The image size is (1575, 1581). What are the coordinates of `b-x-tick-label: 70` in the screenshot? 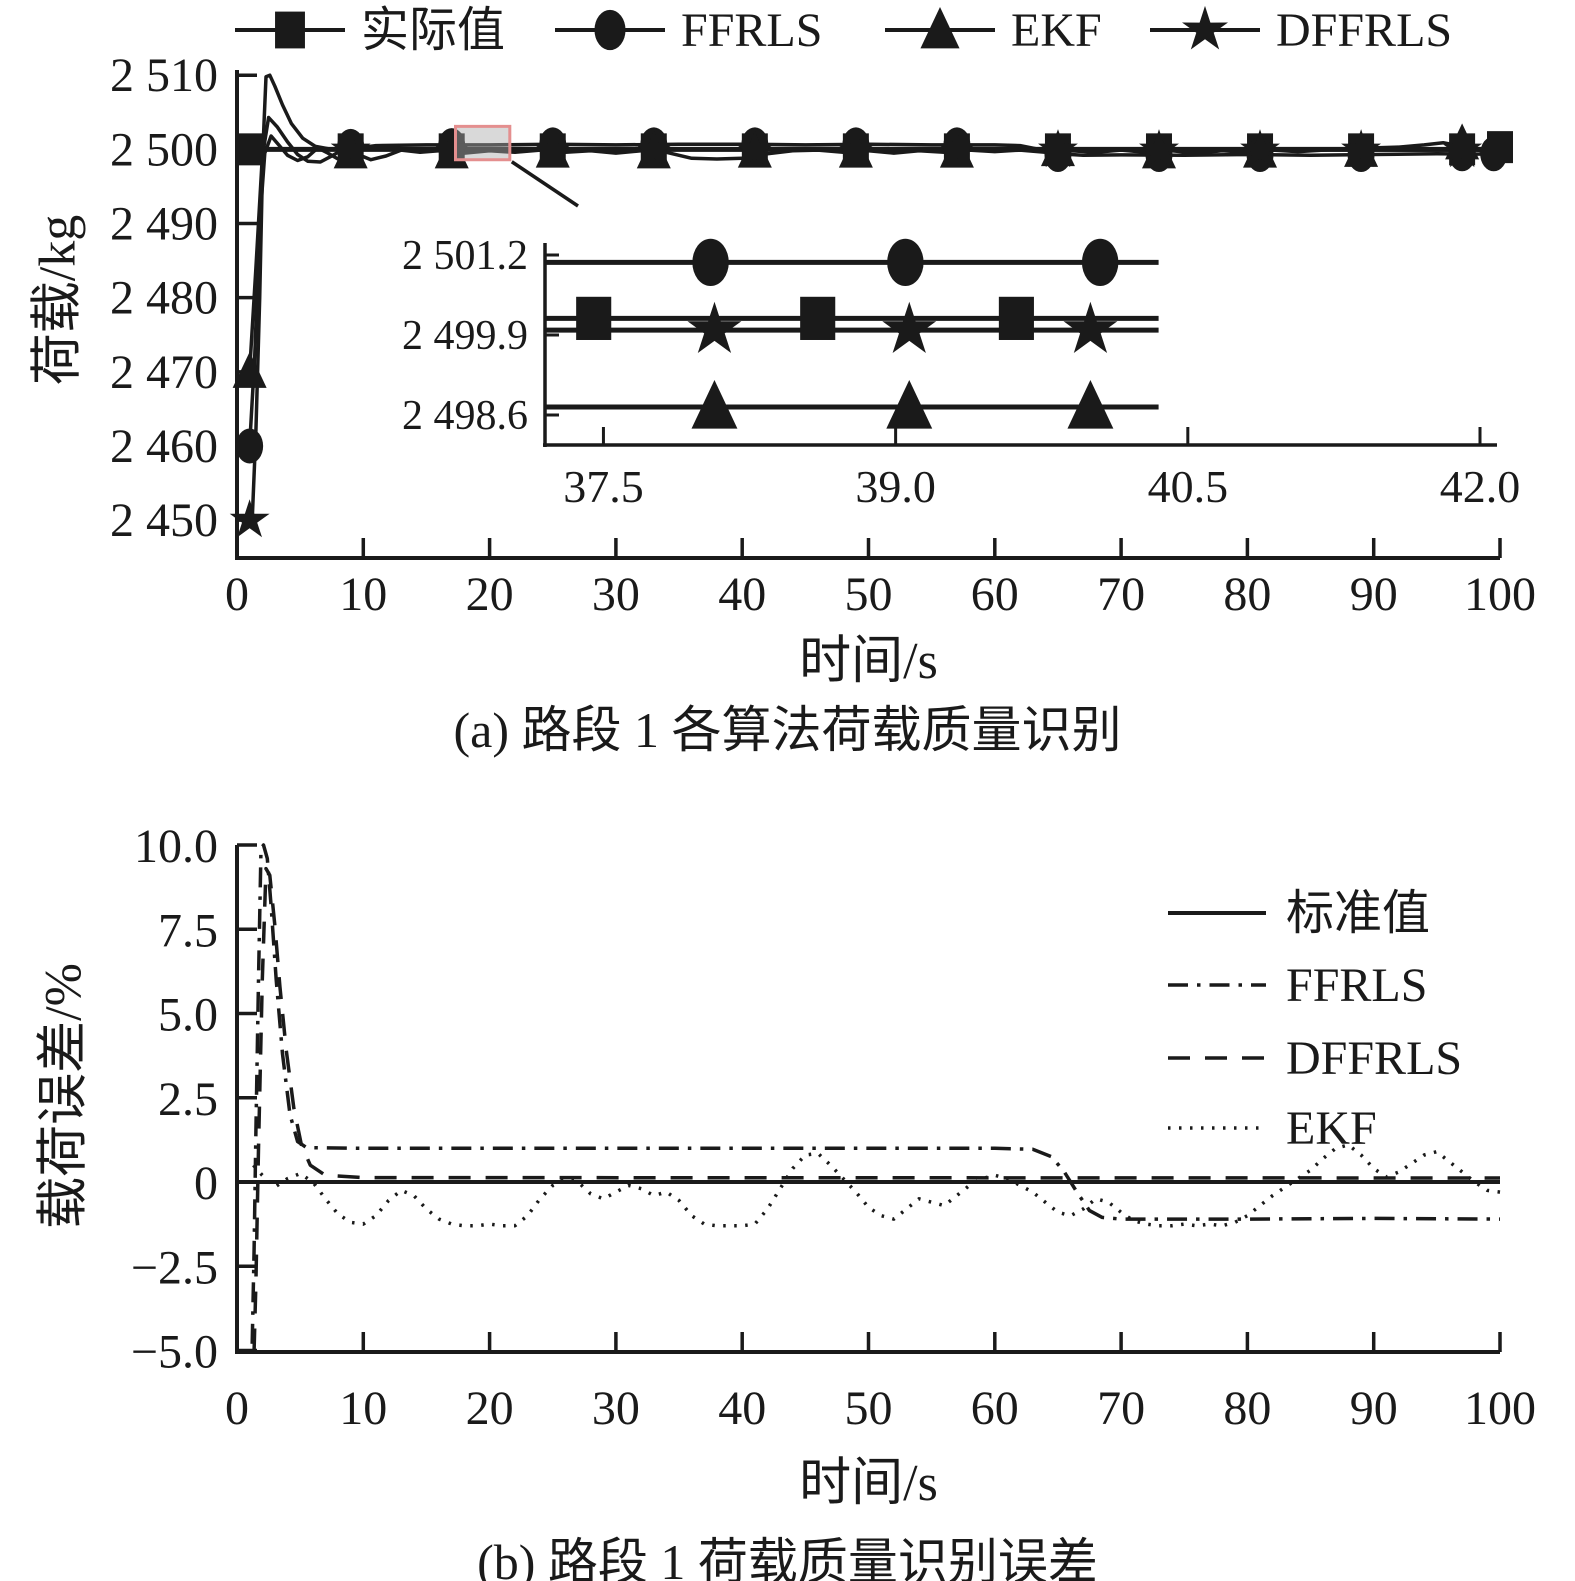 It's located at (1121, 1408).